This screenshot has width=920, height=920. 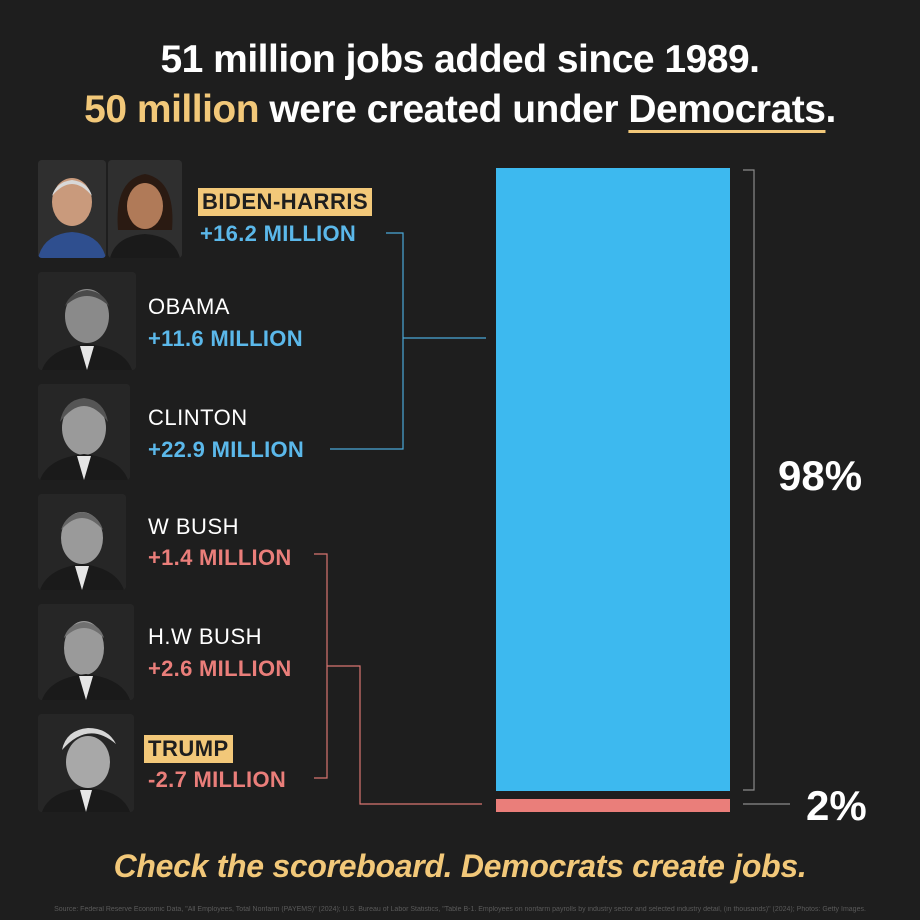 What do you see at coordinates (278, 233) in the screenshot?
I see `row-value-biden-harris: +16.2 MILLION` at bounding box center [278, 233].